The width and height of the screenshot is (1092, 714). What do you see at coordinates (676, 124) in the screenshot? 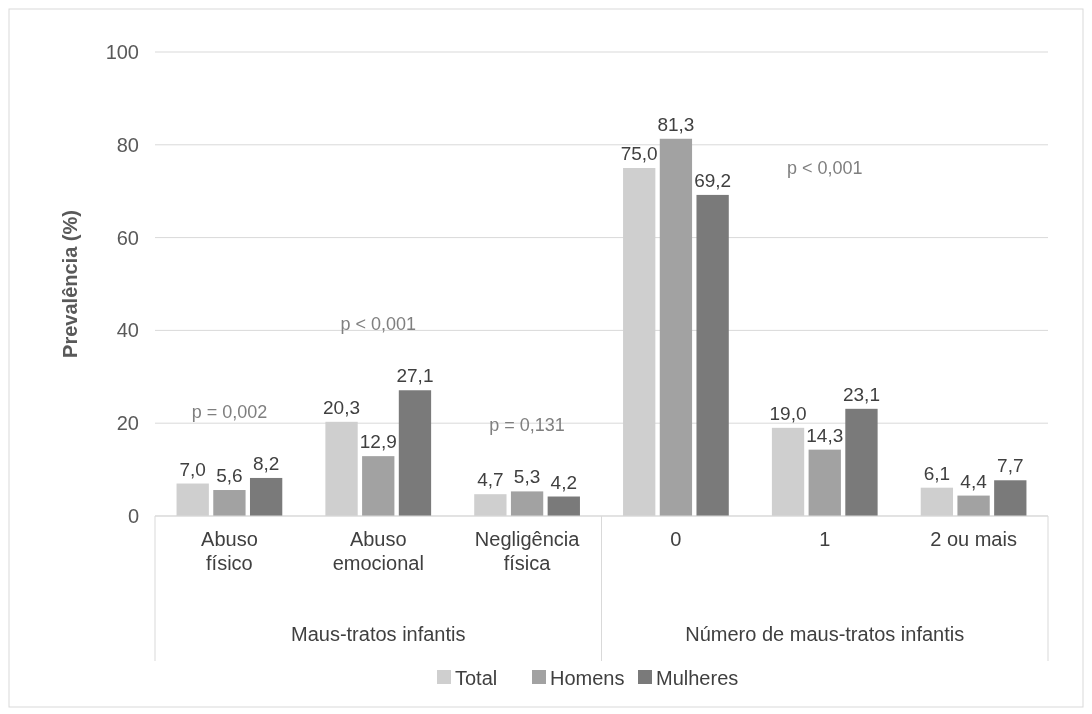
I see `data-label: 81,3` at bounding box center [676, 124].